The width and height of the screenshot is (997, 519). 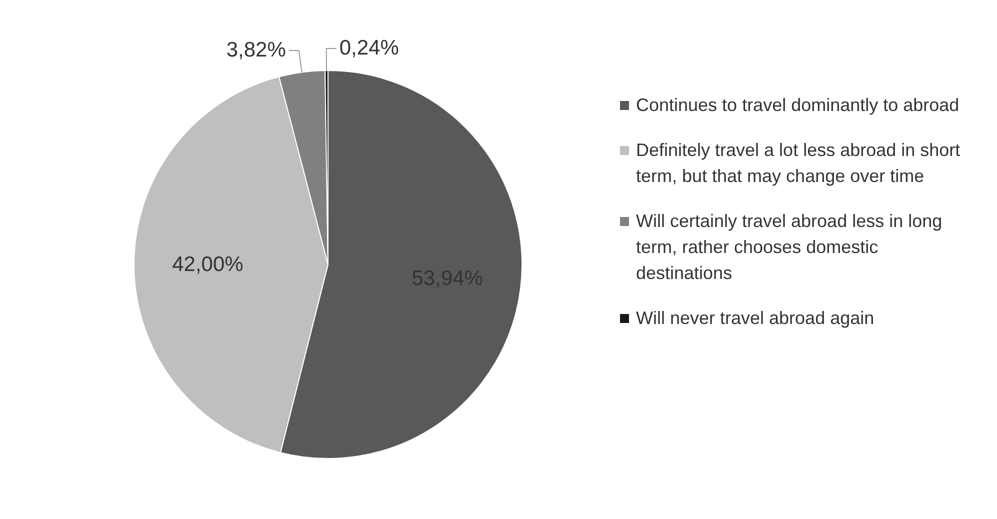 I want to click on legend-label: Will never travel abroad again, so click(x=755, y=318).